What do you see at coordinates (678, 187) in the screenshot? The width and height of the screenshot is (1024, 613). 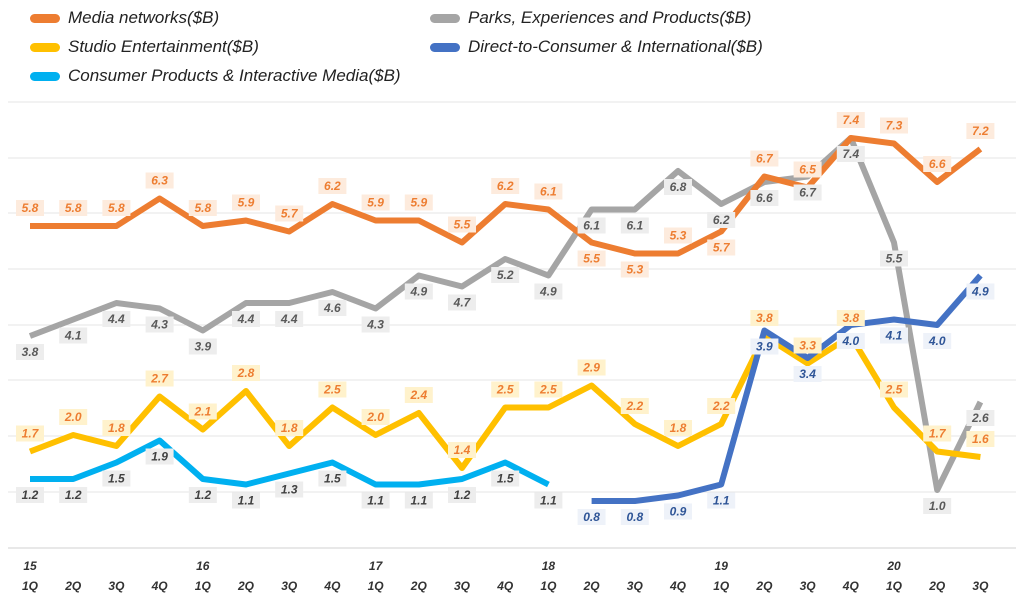 I see `data-label-text: 6.8` at bounding box center [678, 187].